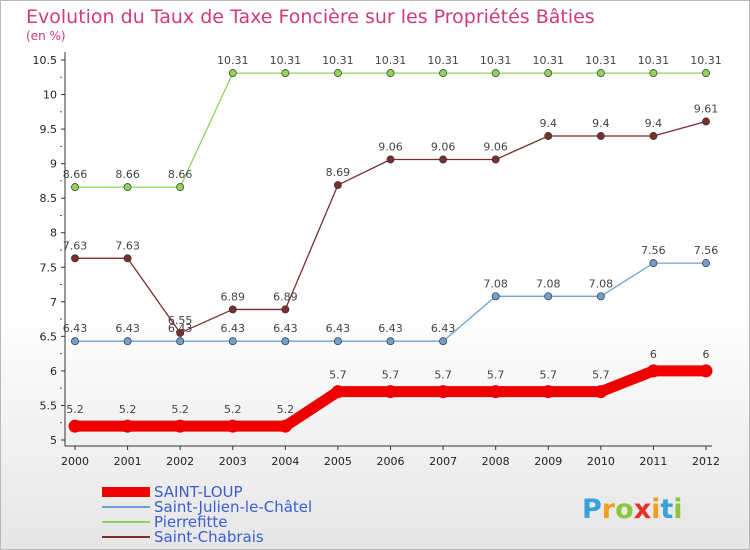  Describe the element at coordinates (443, 461) in the screenshot. I see `x-tick-label: 2007` at that location.